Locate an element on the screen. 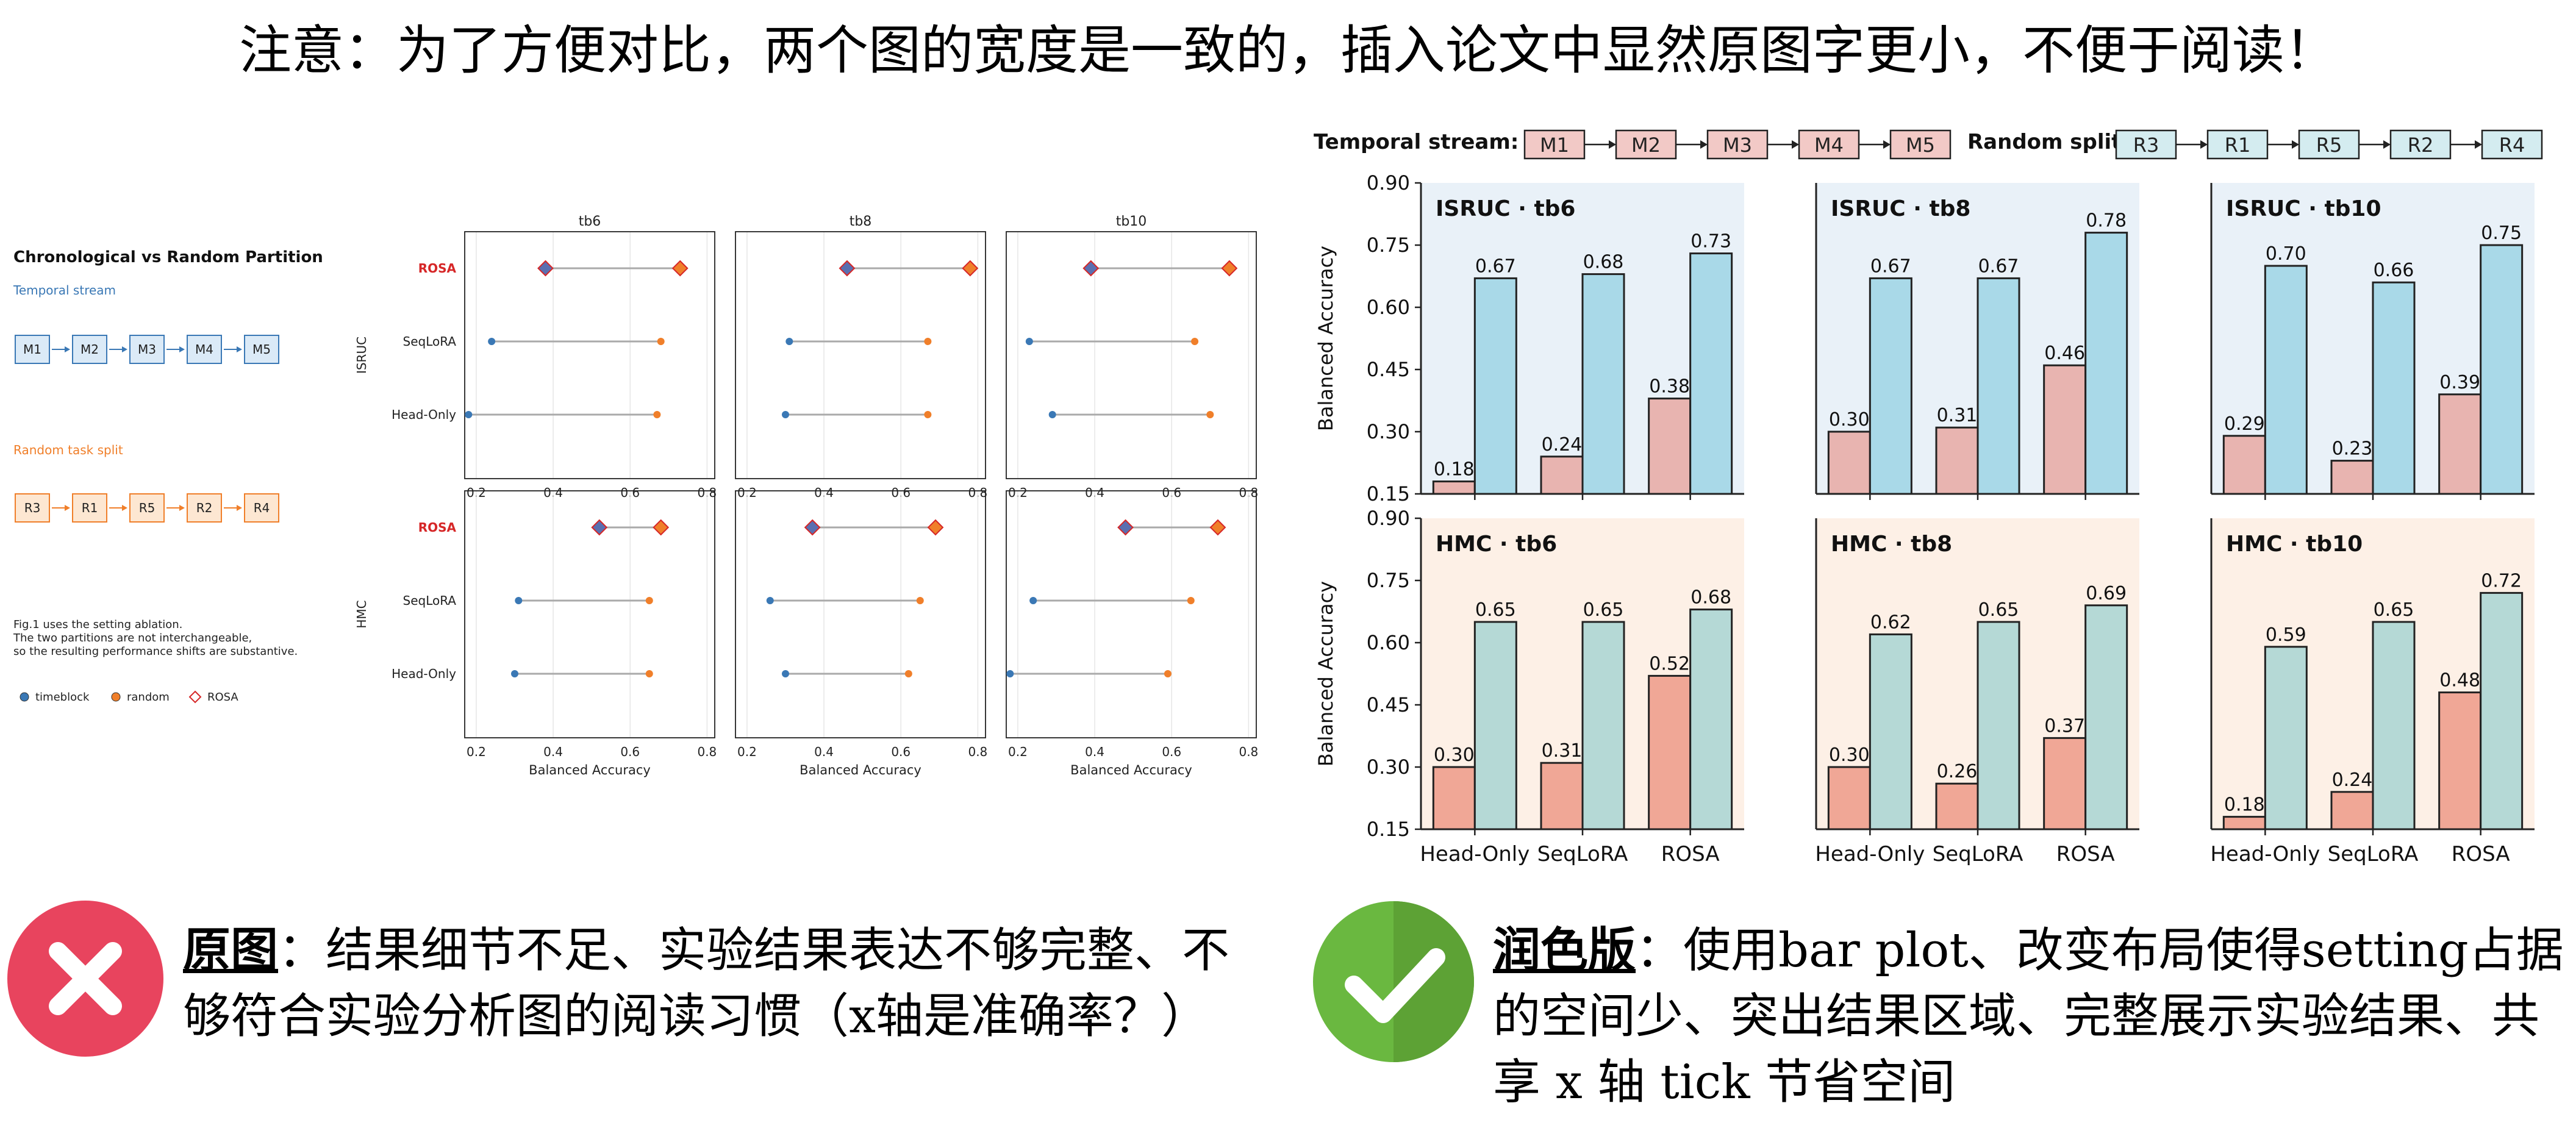  method-label: SeqLoRA is located at coordinates (430, 600).